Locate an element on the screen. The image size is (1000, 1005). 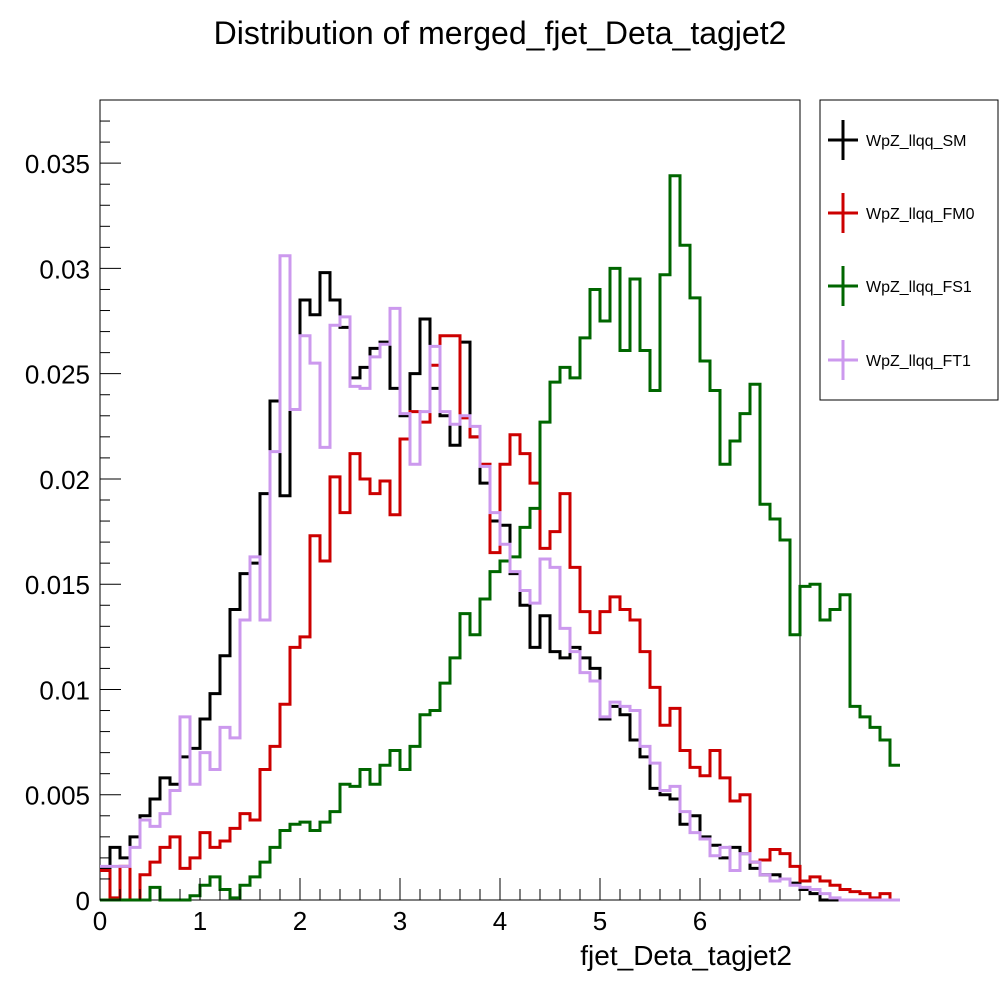
legend-label: WpZ_llqq_SM is located at coordinates (916, 141).